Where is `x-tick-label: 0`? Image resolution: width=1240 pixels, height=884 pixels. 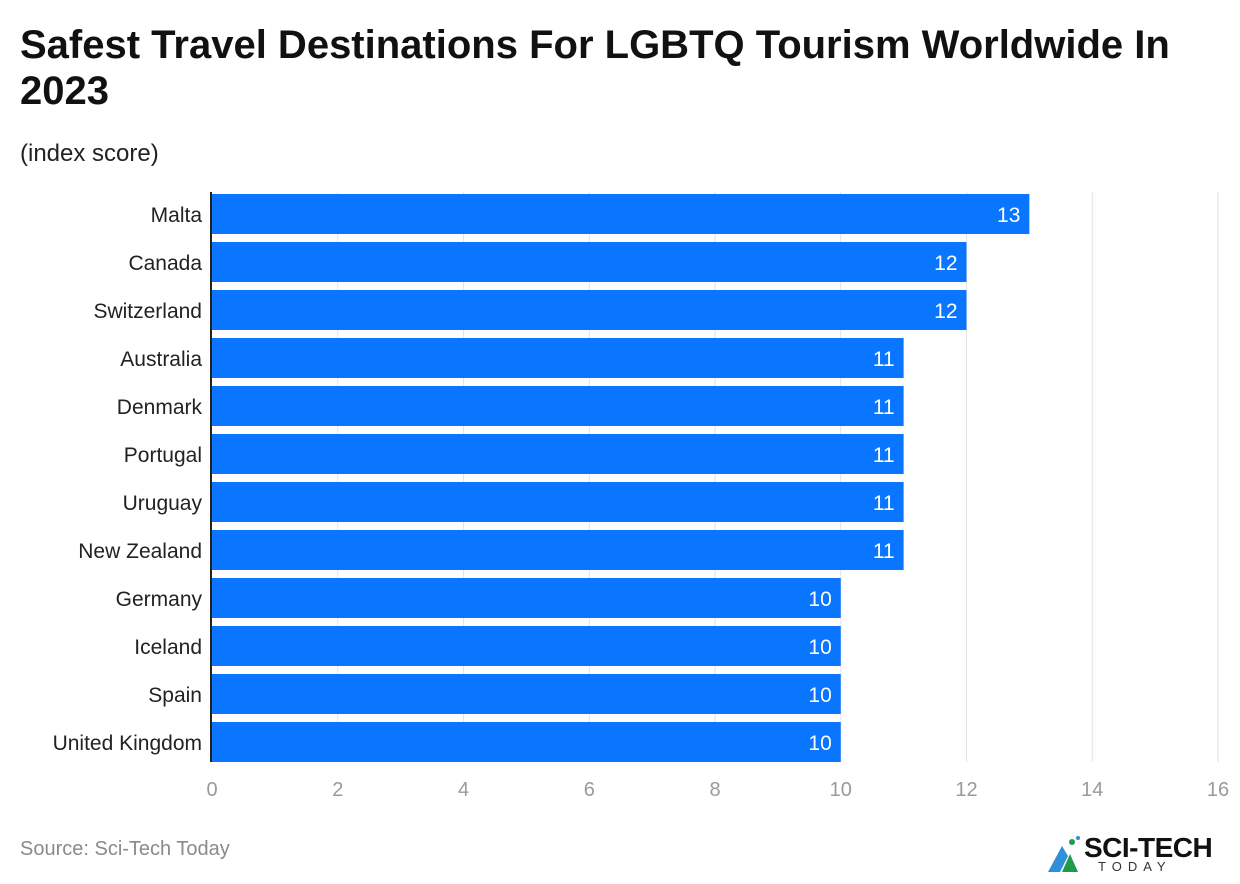 x-tick-label: 0 is located at coordinates (211, 790).